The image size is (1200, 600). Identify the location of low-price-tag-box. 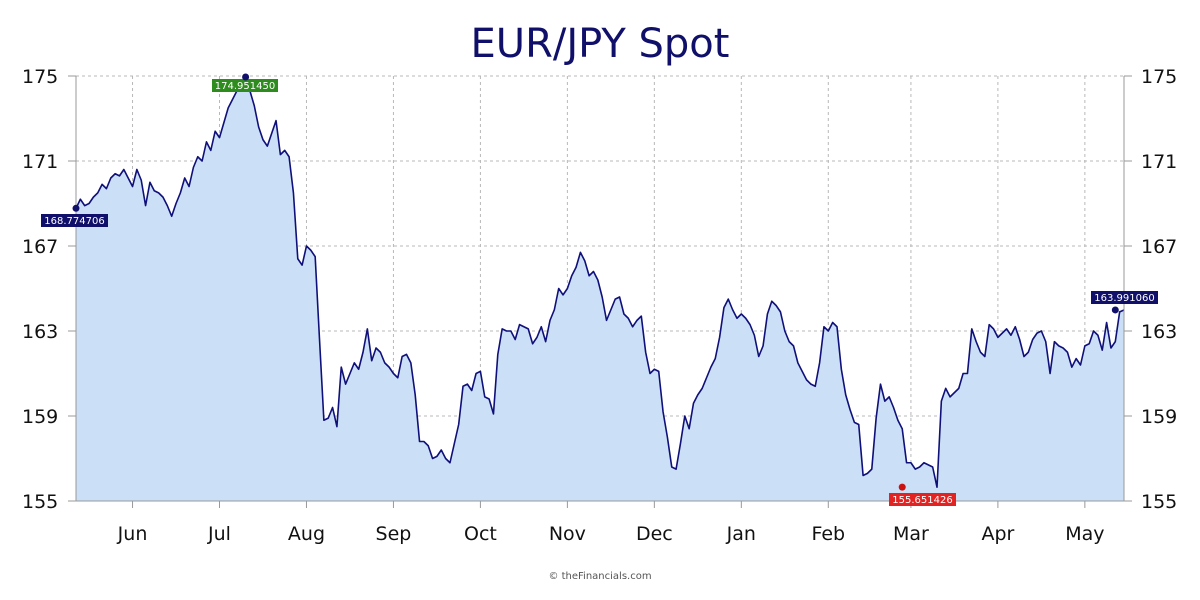
(922, 499).